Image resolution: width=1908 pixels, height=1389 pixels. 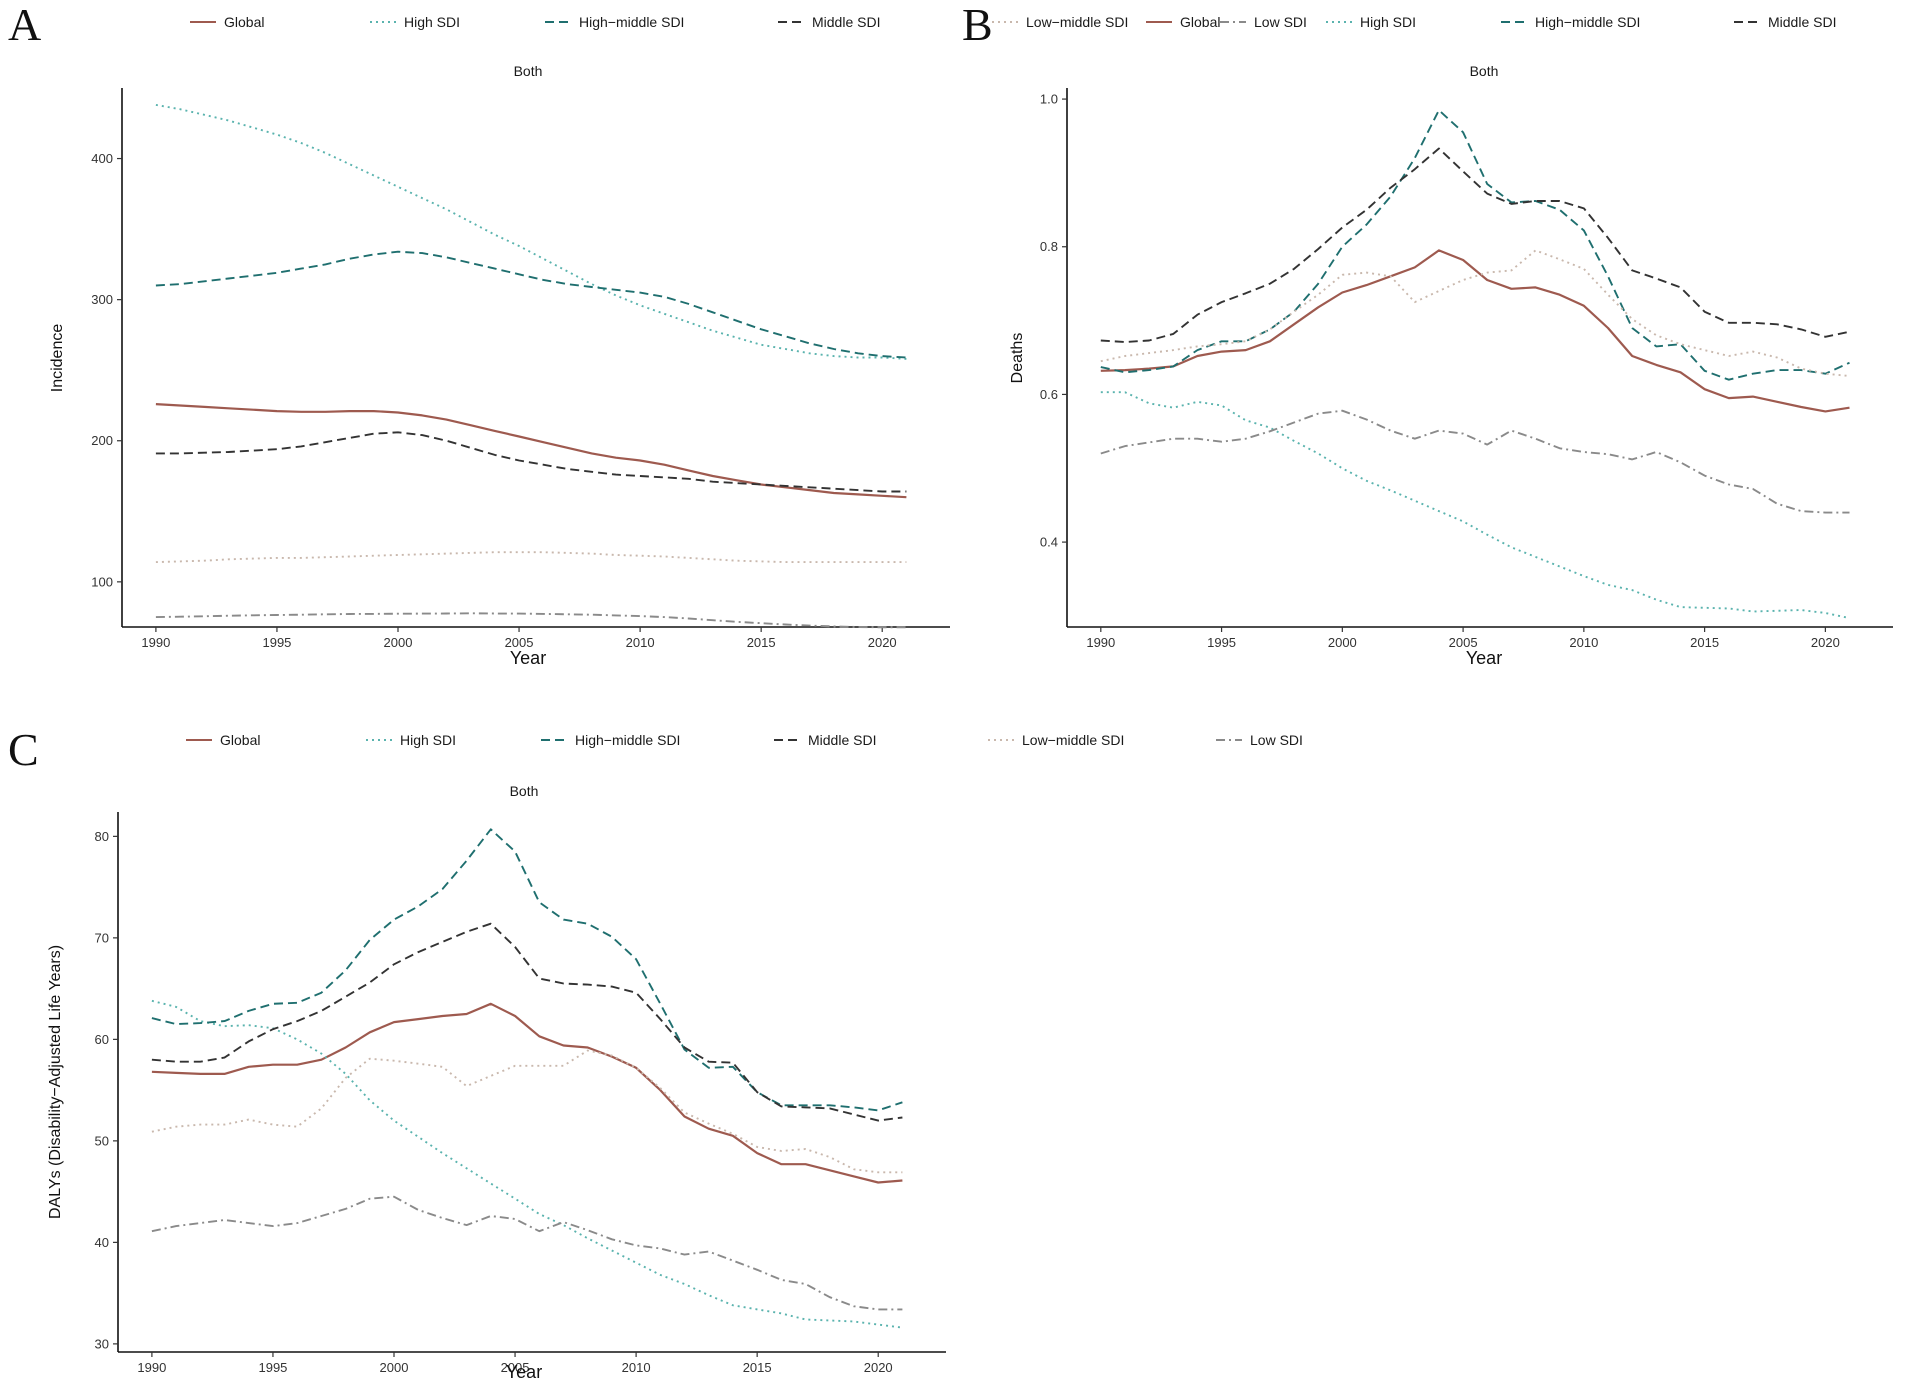 What do you see at coordinates (102, 1343) in the screenshot?
I see `y-tick-label: 30` at bounding box center [102, 1343].